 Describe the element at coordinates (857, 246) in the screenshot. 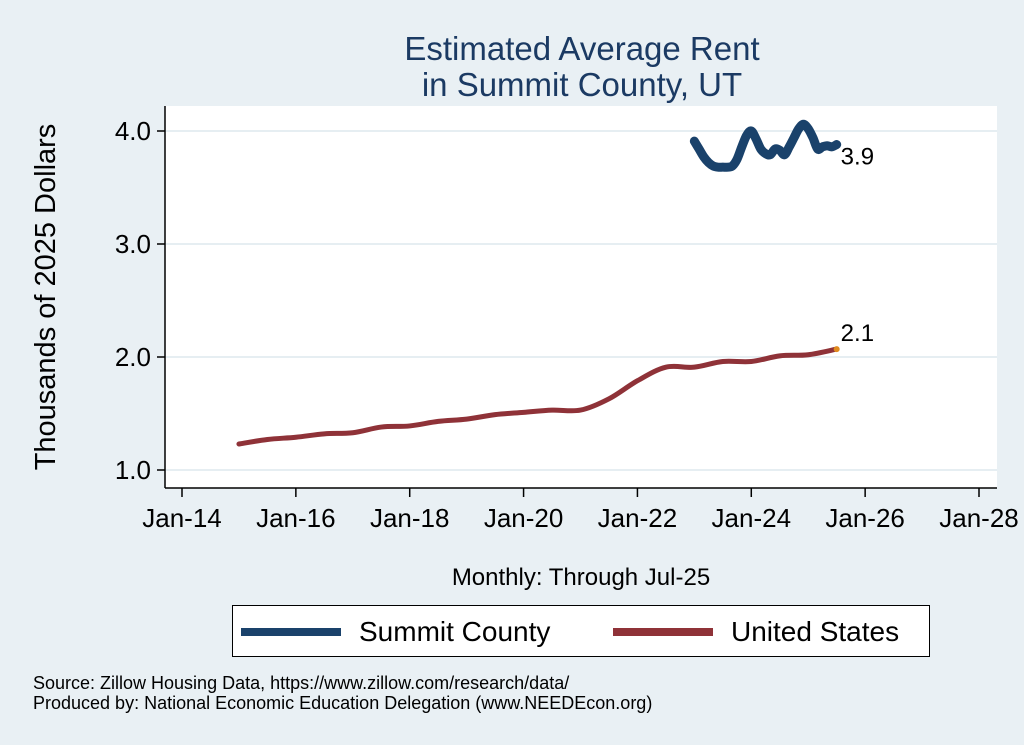

I see `end-labels: 3.9 2.1` at that location.